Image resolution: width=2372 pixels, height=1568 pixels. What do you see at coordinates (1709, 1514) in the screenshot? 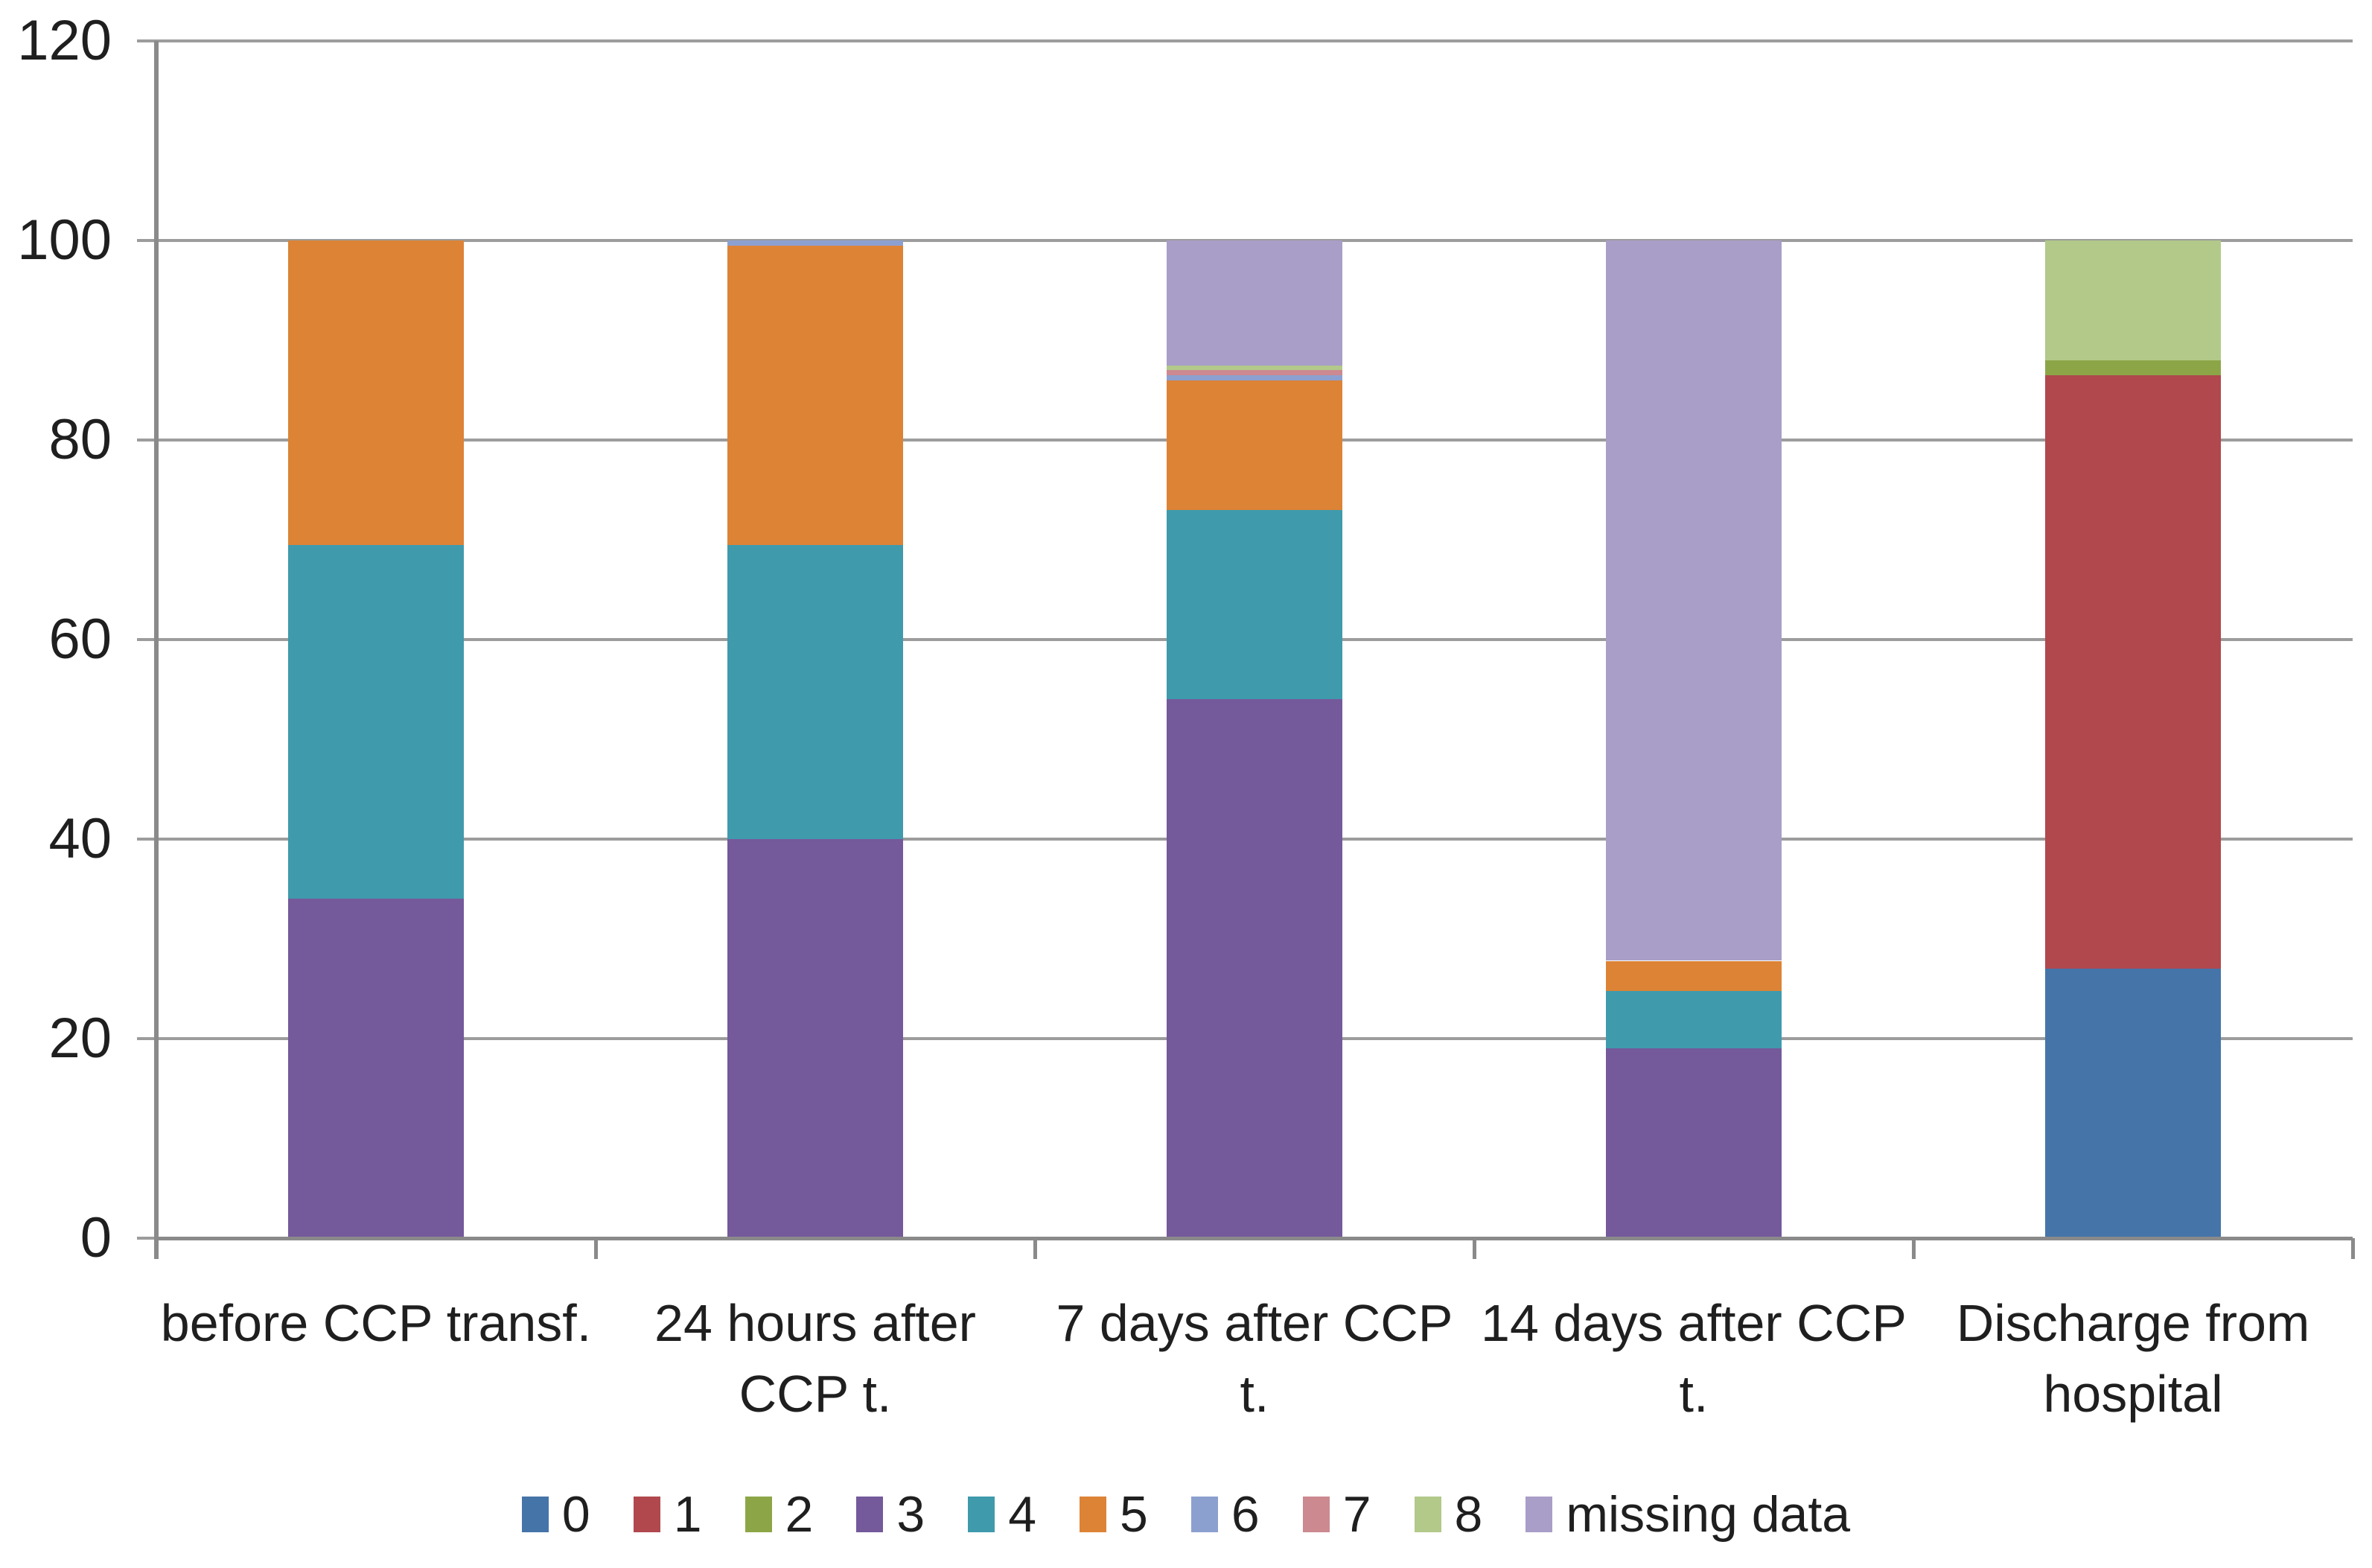
I see `legend-label: missing data` at bounding box center [1709, 1514].